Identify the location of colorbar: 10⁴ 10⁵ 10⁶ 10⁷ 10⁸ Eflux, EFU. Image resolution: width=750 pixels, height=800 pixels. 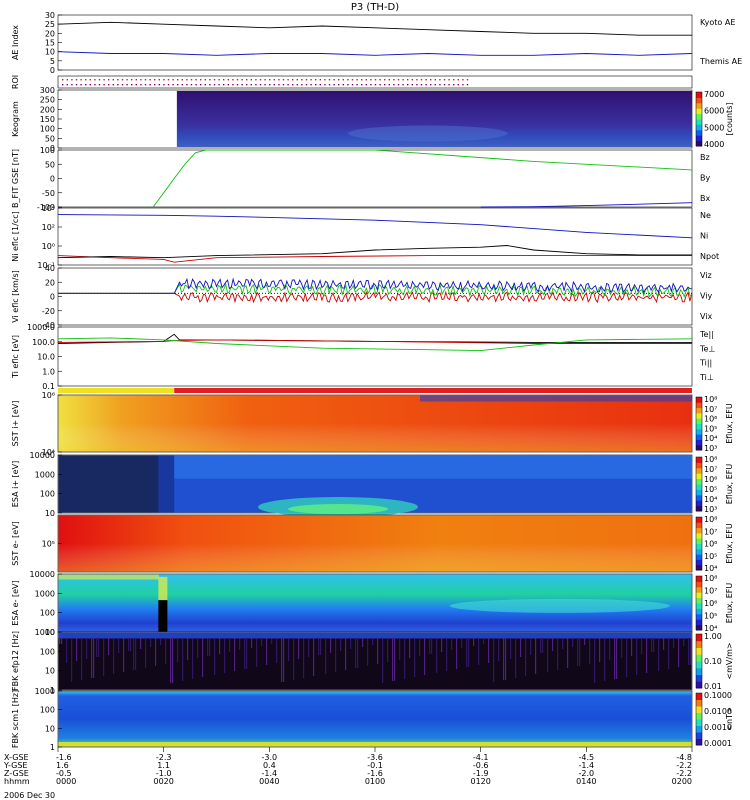
(714, 603).